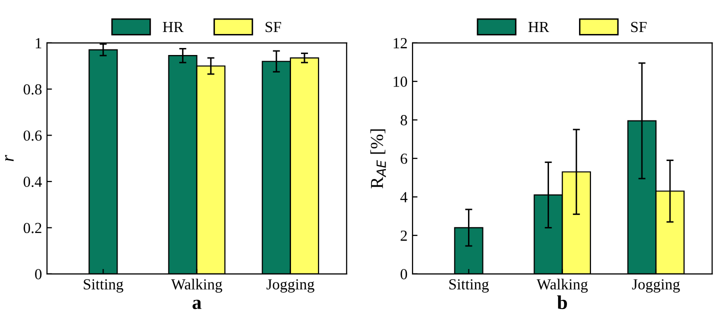 This screenshot has width=723, height=330. What do you see at coordinates (33, 228) in the screenshot?
I see `y-tick-label: 0.2` at bounding box center [33, 228].